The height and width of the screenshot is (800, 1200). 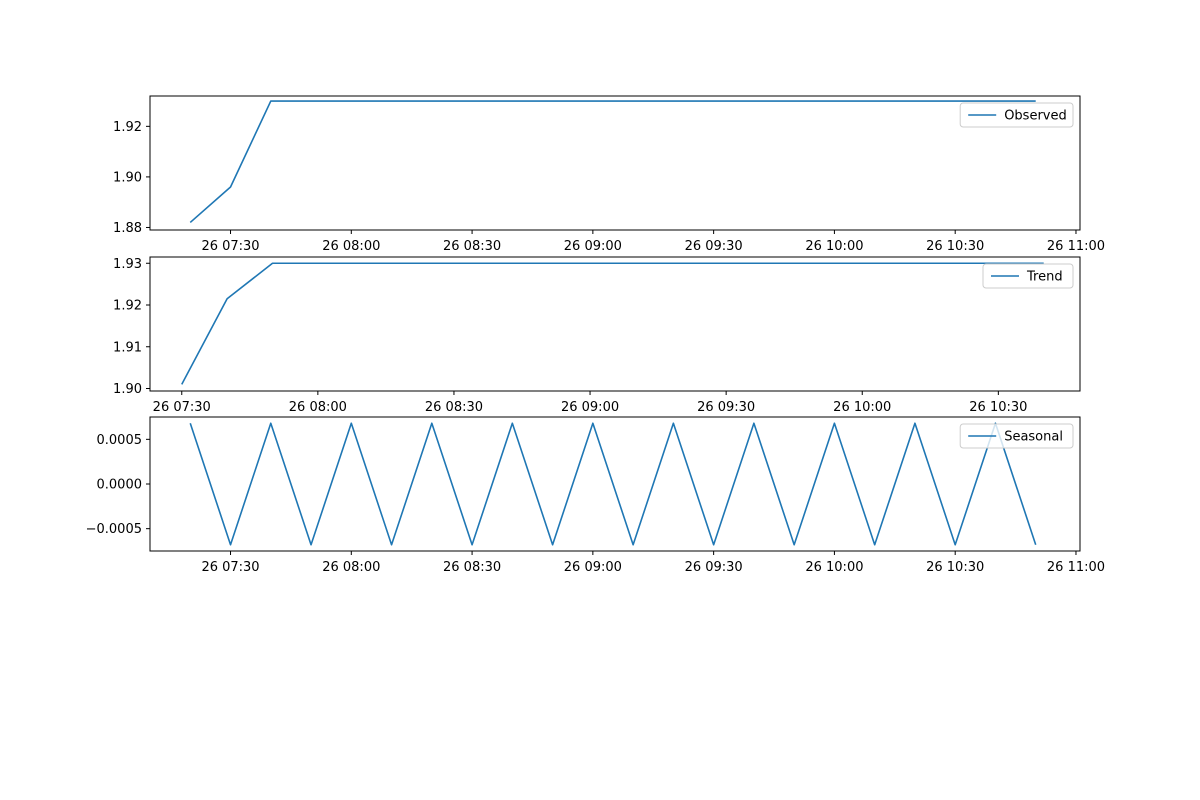 I want to click on legend-label: Observed, so click(x=1035, y=116).